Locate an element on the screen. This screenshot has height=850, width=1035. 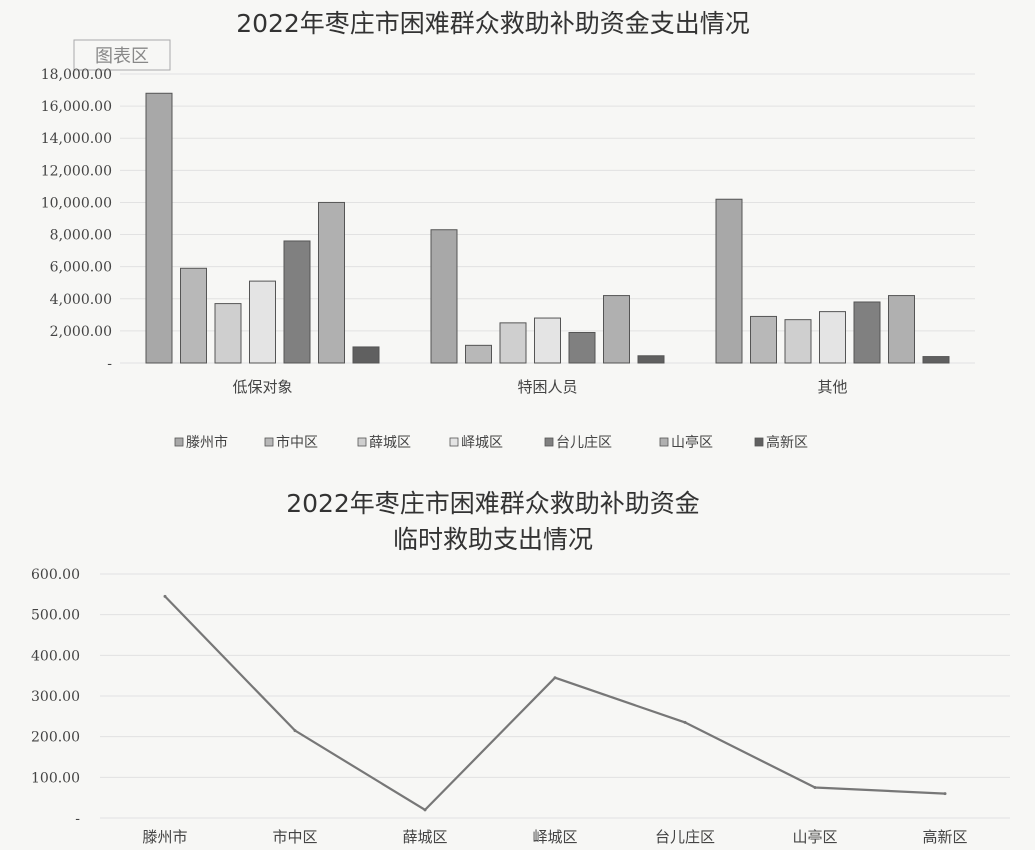
y-tick-label: 14,000.00 is located at coordinates (76, 139).